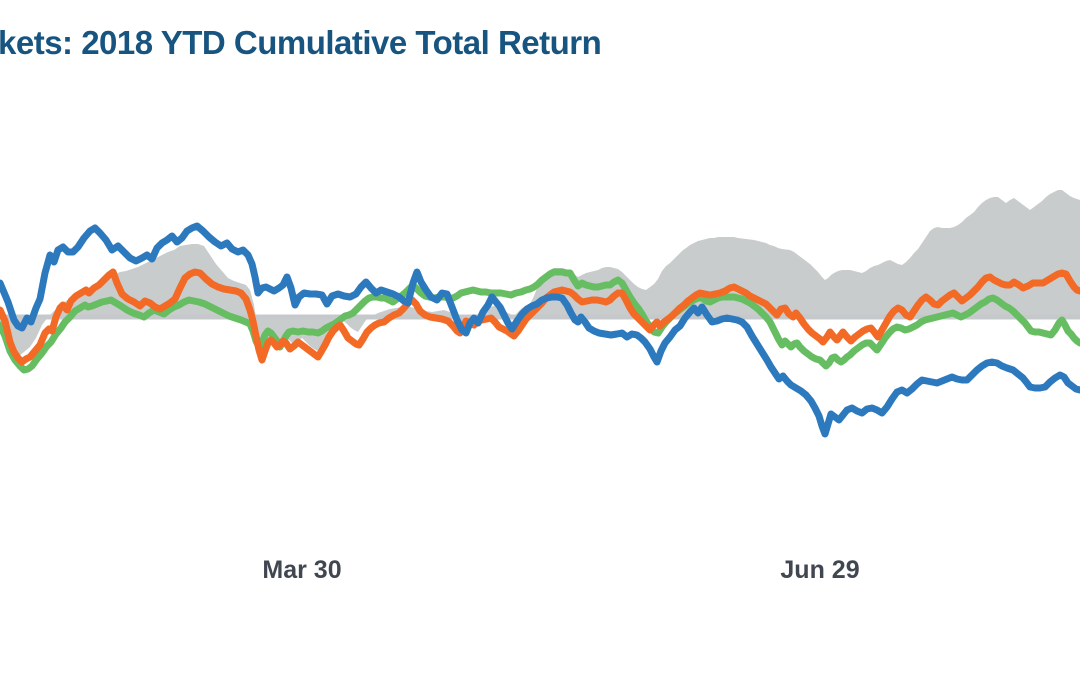 The width and height of the screenshot is (1080, 675). What do you see at coordinates (302, 570) in the screenshot?
I see `x-tick-mar-30: Mar 30` at bounding box center [302, 570].